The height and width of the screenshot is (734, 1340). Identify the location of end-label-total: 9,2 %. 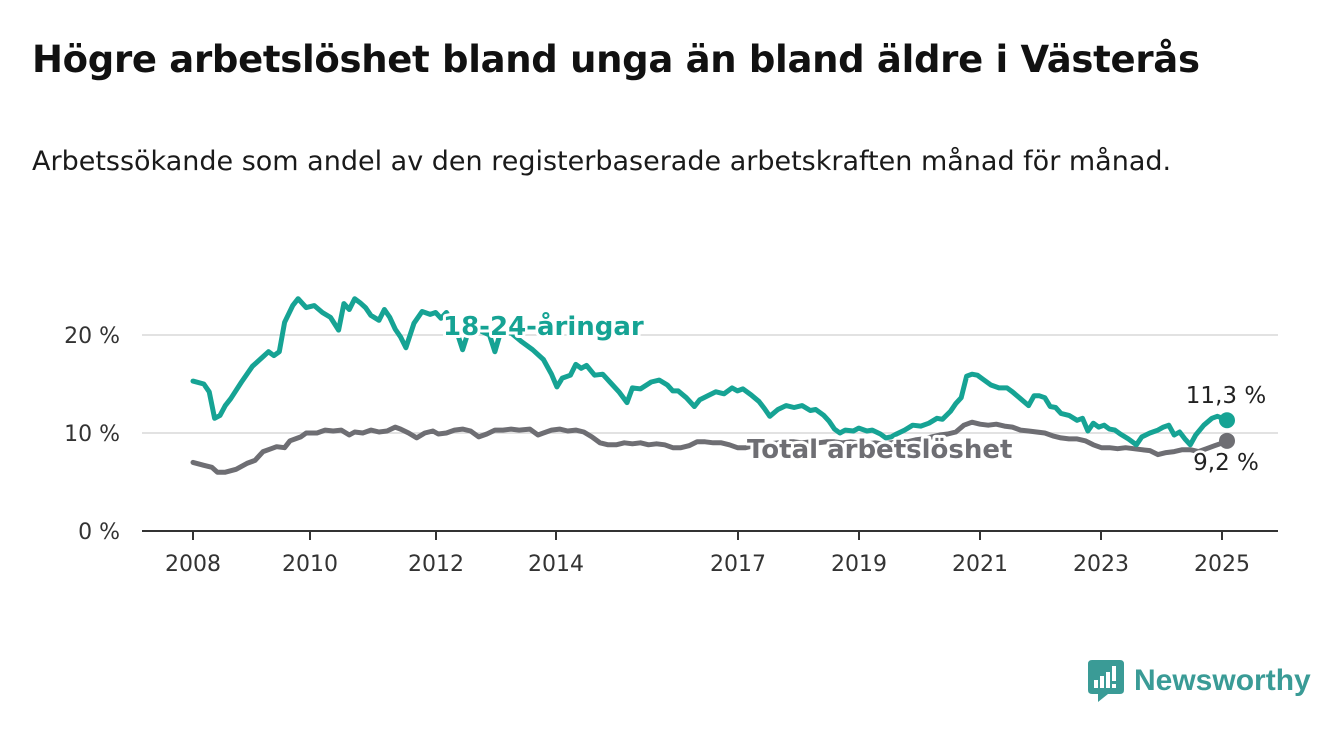
(1226, 463).